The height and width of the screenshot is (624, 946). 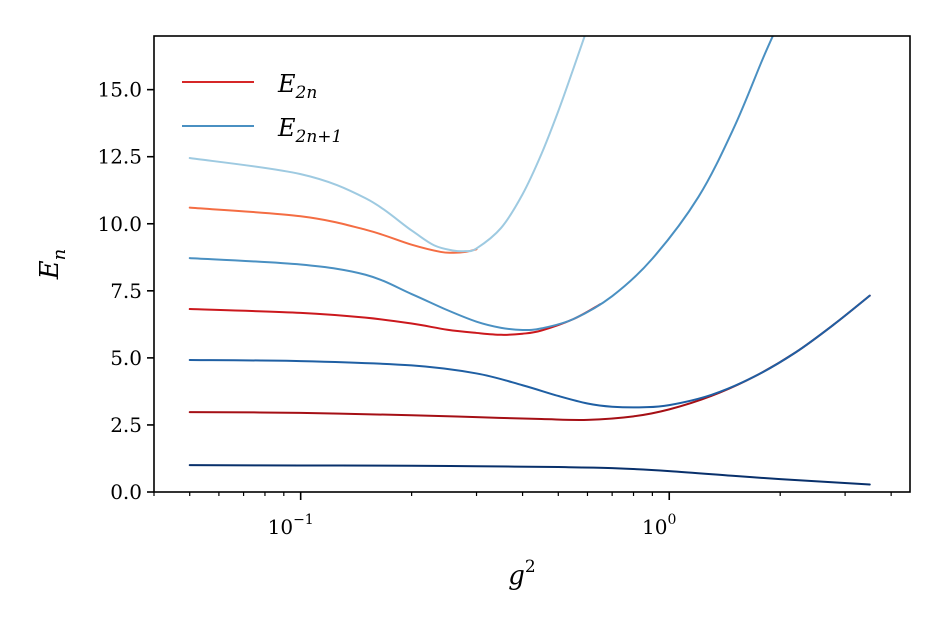 I want to click on y-axis-label: En, so click(x=52, y=265).